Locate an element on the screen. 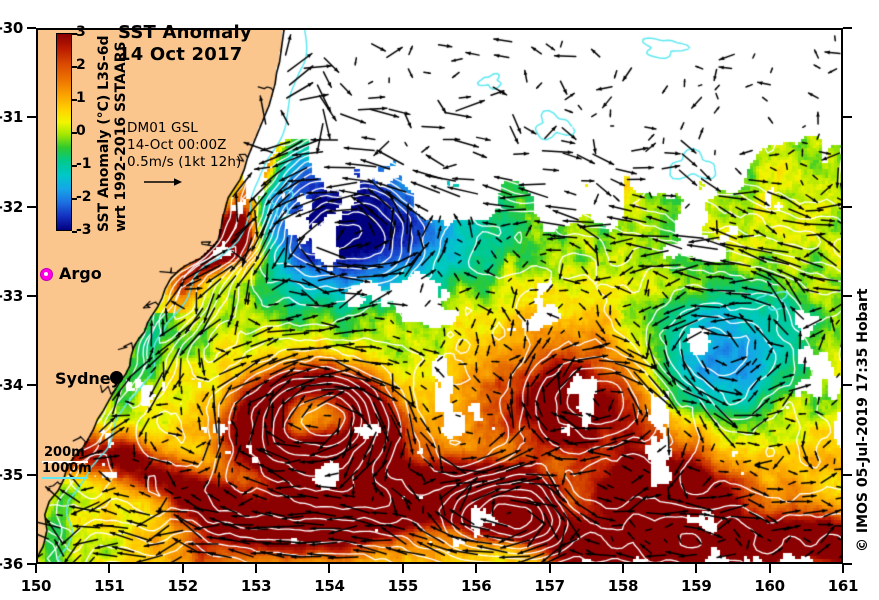 The image size is (879, 600). bathymetry-line-1000m is located at coordinates (65, 478).